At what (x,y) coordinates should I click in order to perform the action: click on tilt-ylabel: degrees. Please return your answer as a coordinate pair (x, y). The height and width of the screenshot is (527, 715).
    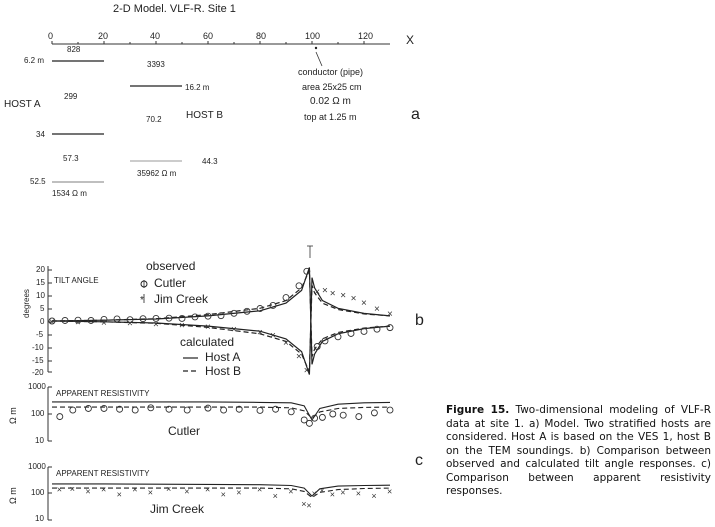
    Looking at the image, I should click on (26, 303).